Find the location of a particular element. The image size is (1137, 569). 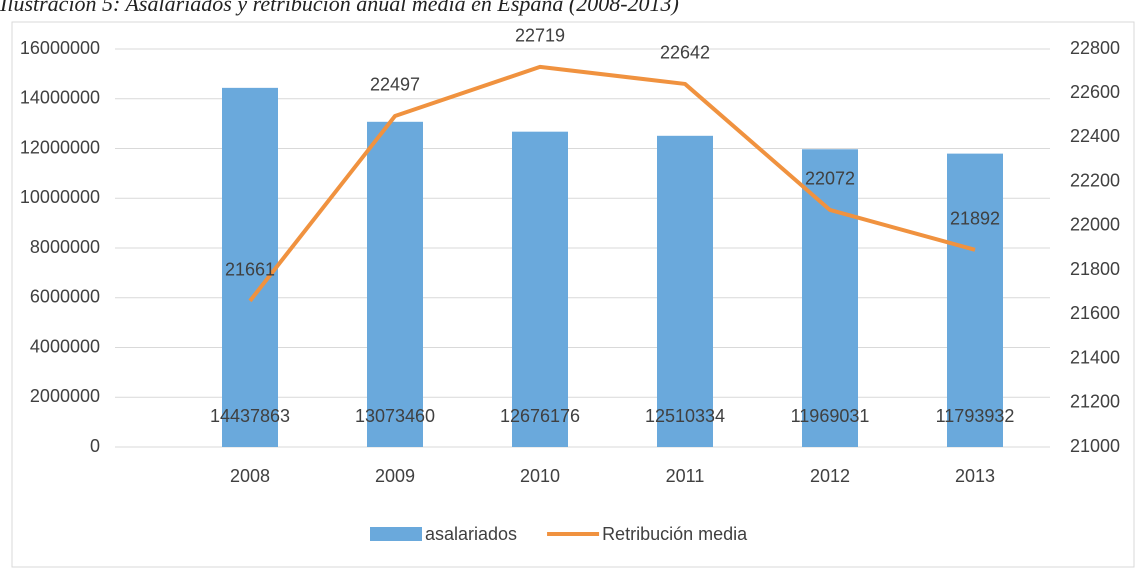

y-tick-label: 12000000 is located at coordinates (60, 147).